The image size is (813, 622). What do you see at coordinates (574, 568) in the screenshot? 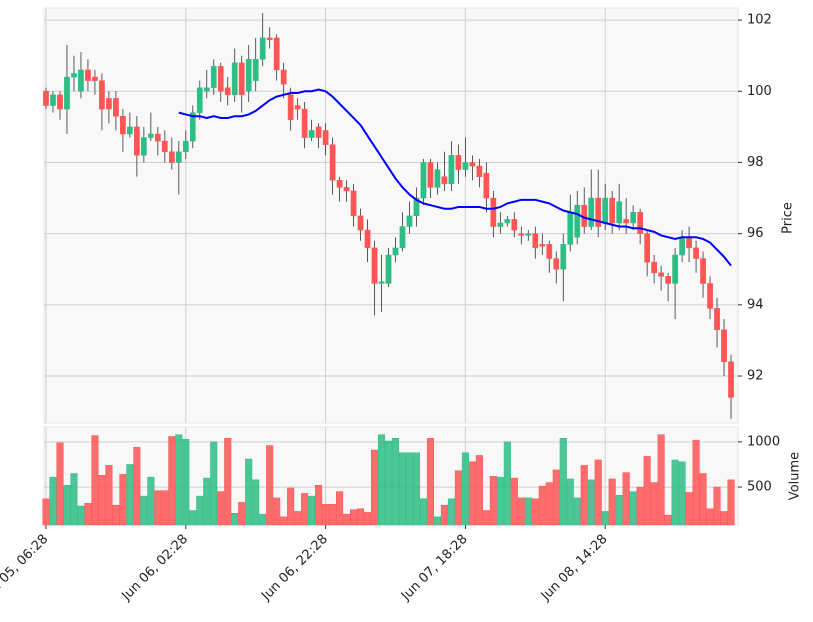
I see `x-tick-label: Jun 08, 14:28` at bounding box center [574, 568].